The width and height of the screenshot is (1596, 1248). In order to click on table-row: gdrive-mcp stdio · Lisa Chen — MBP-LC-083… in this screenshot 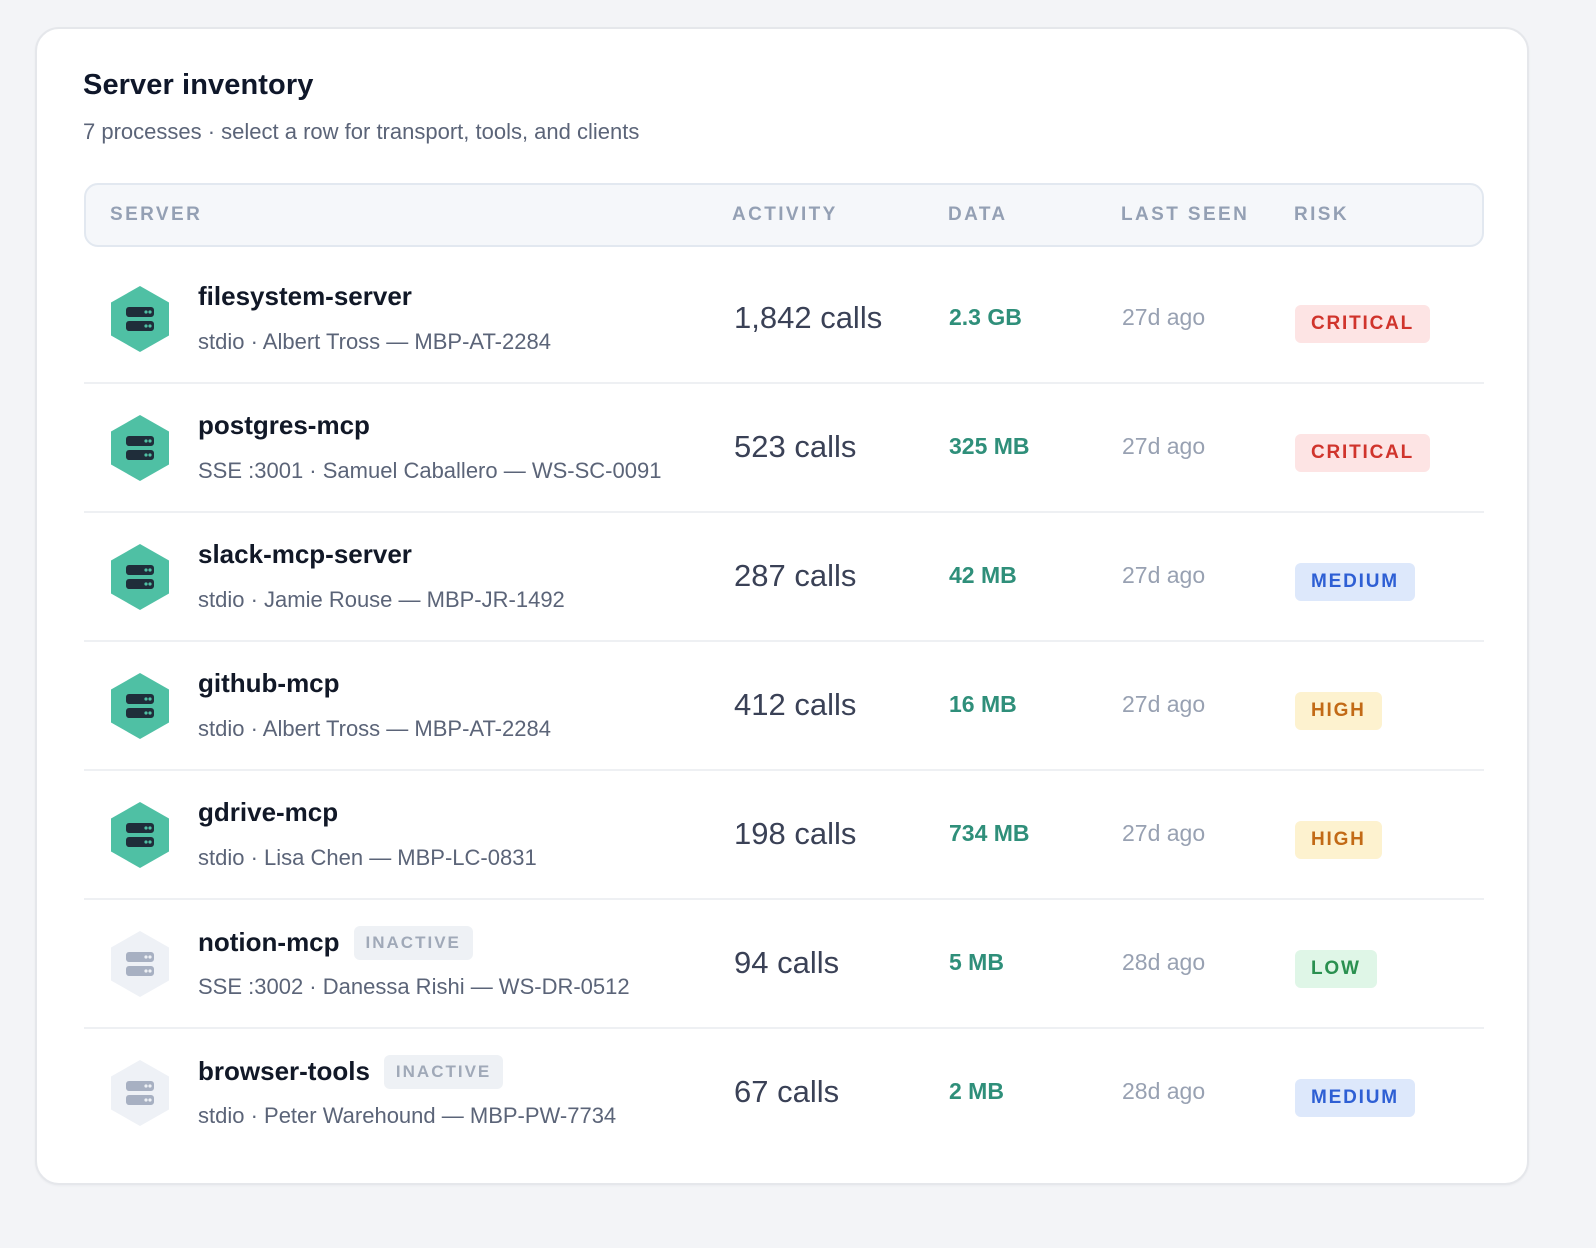, I will do `click(784, 835)`.